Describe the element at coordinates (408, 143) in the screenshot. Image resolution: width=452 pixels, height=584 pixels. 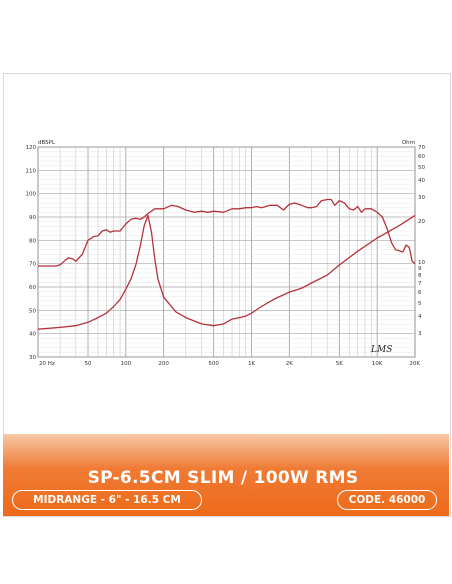
I see `y-right-axis-label: Ohm` at that location.